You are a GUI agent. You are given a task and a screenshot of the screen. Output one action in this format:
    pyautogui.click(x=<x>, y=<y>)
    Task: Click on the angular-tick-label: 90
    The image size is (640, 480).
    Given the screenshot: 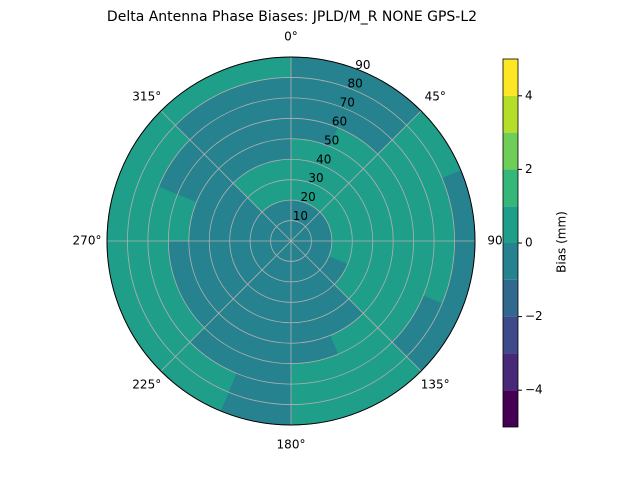 What is the action you would take?
    pyautogui.click(x=494, y=241)
    